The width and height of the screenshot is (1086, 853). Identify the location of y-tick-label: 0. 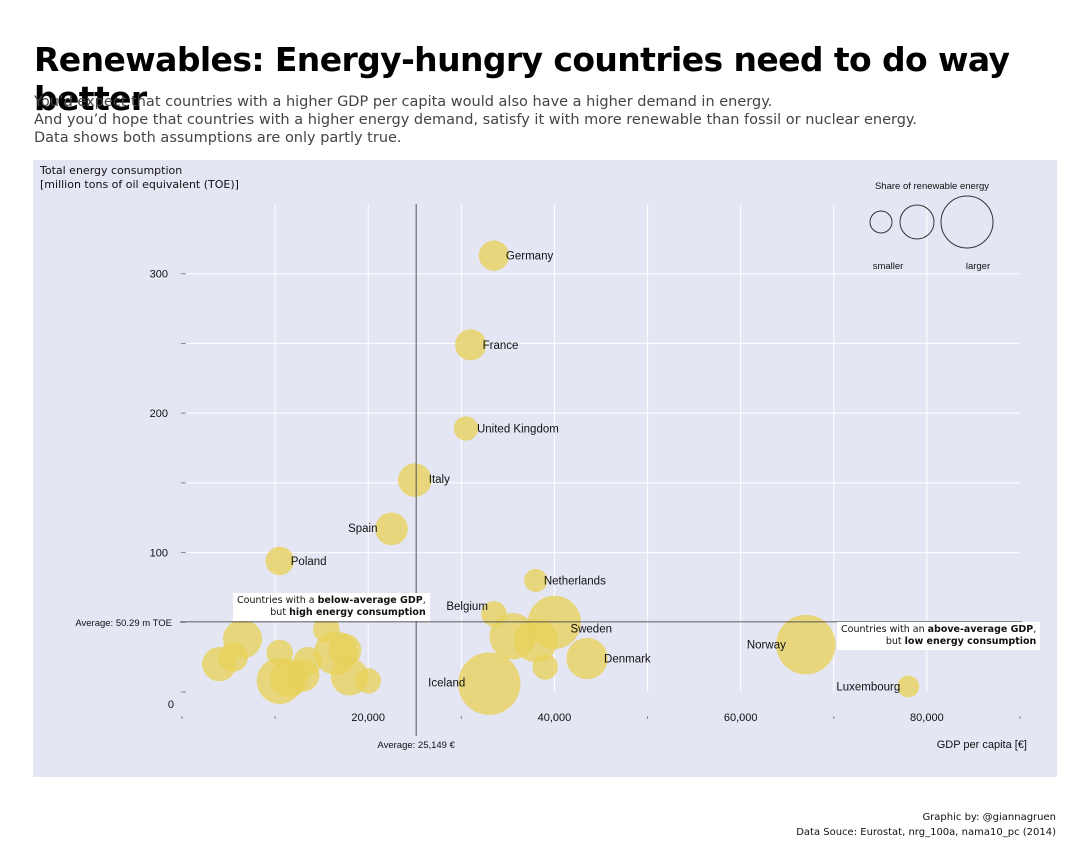
(171, 705).